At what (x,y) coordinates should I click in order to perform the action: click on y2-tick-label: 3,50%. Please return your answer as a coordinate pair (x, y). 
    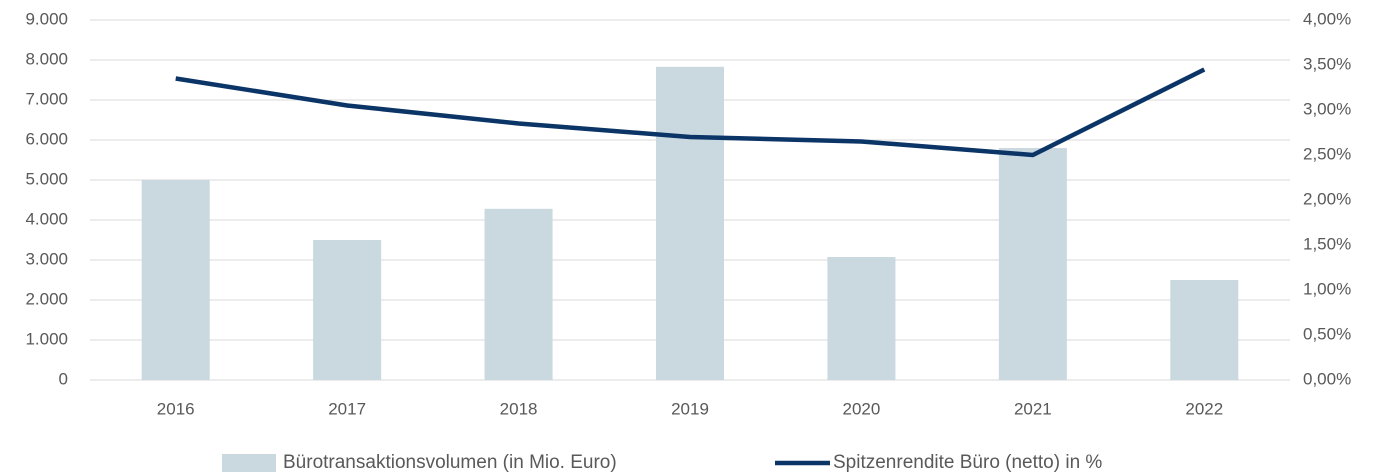
    Looking at the image, I should click on (1327, 63).